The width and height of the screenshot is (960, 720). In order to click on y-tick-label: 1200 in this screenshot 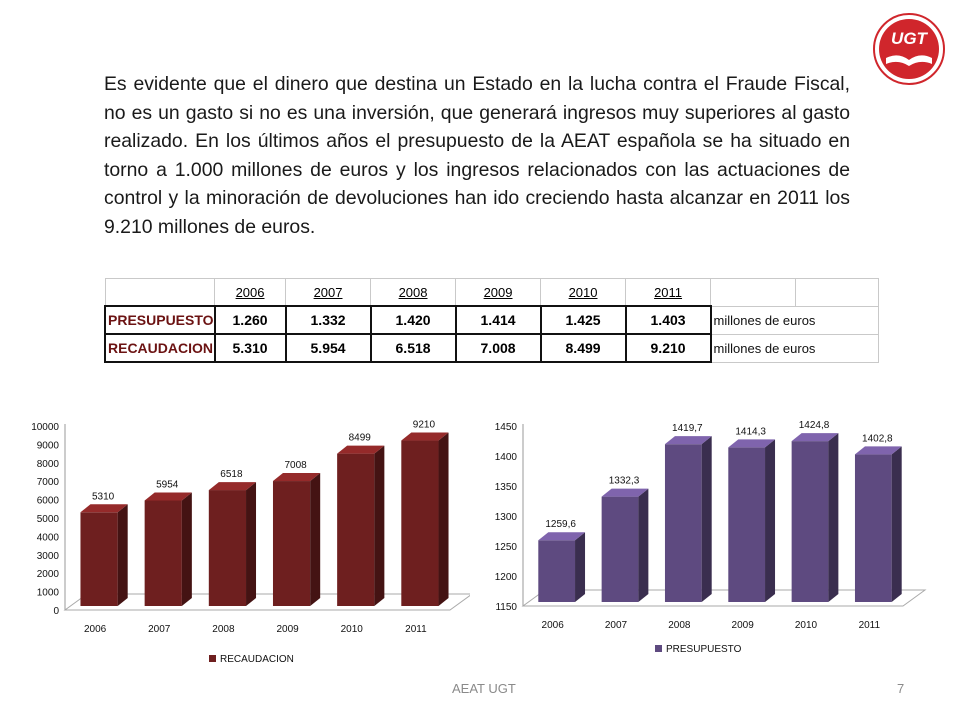, I will do `click(506, 577)`.